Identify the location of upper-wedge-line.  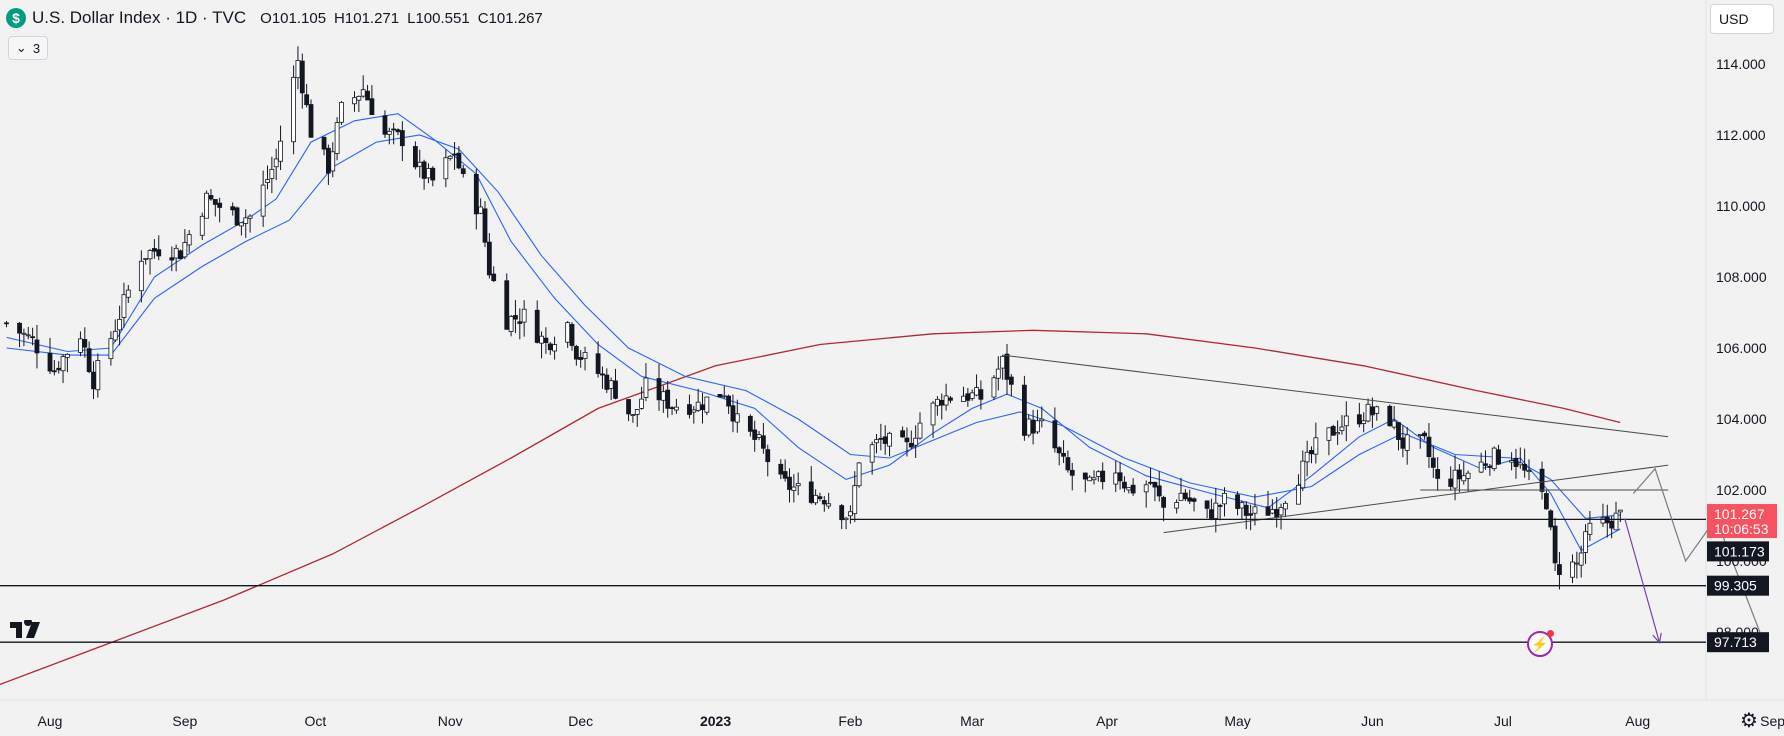
(1335, 396).